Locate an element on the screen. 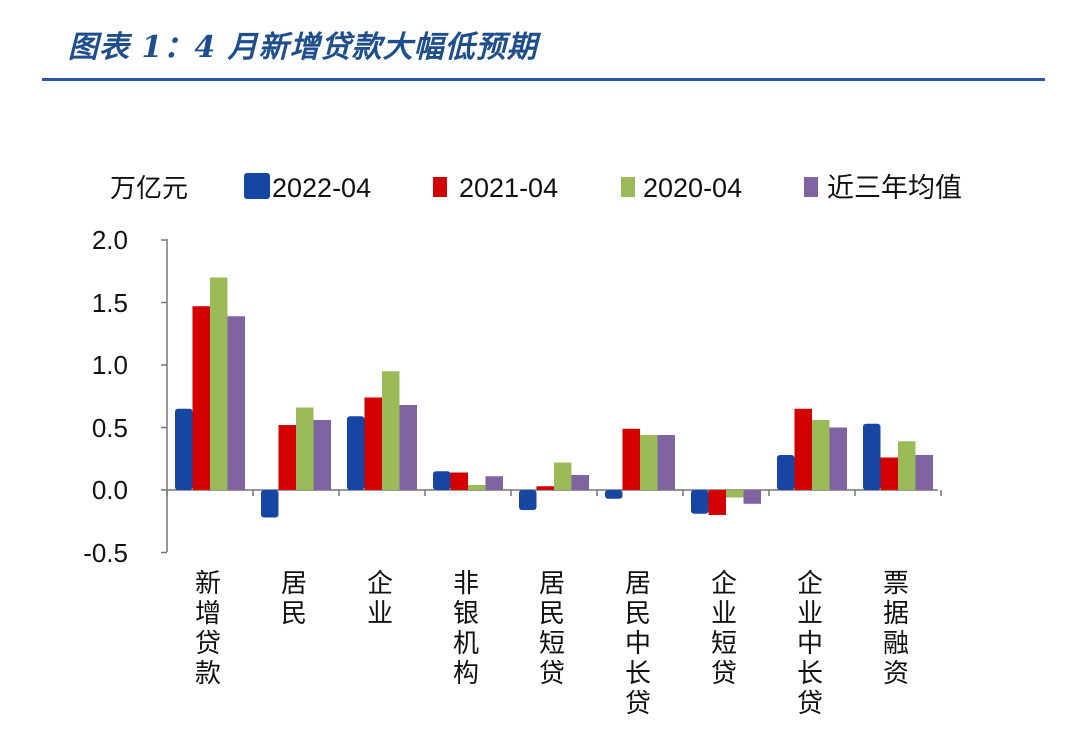 Image resolution: width=1080 pixels, height=751 pixels. category-label: 企业中长贷 is located at coordinates (810, 644).